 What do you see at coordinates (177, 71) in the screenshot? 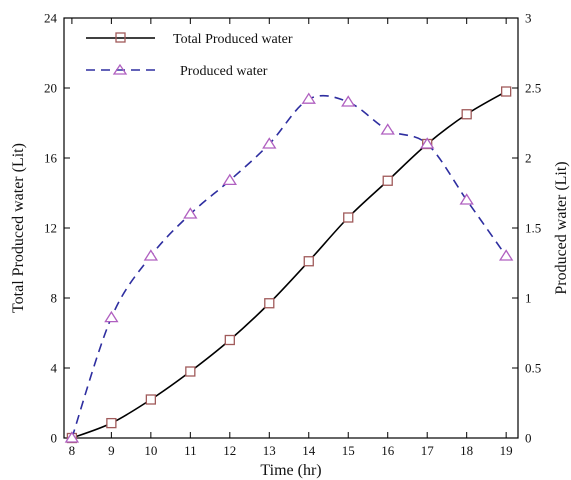
I see `legend-item-produced: Produced water` at bounding box center [177, 71].